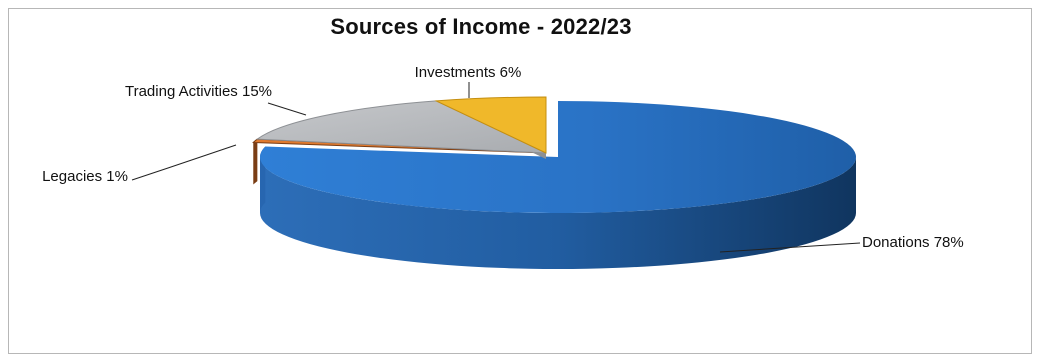 This screenshot has height=358, width=1042. I want to click on label-trading-activities: Trading Activities 15%, so click(198, 91).